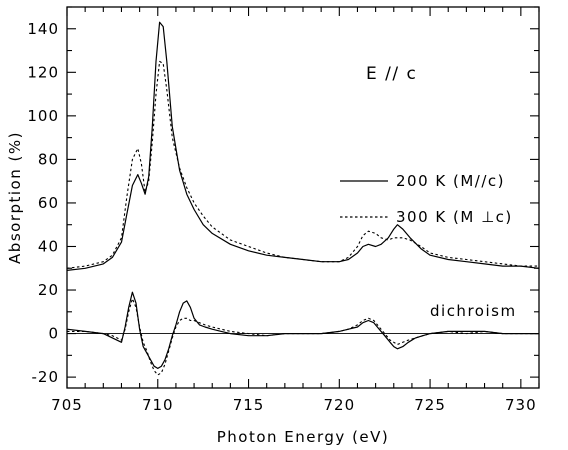  What do you see at coordinates (53, 334) in the screenshot?
I see `y-tick-label: 0` at bounding box center [53, 334].